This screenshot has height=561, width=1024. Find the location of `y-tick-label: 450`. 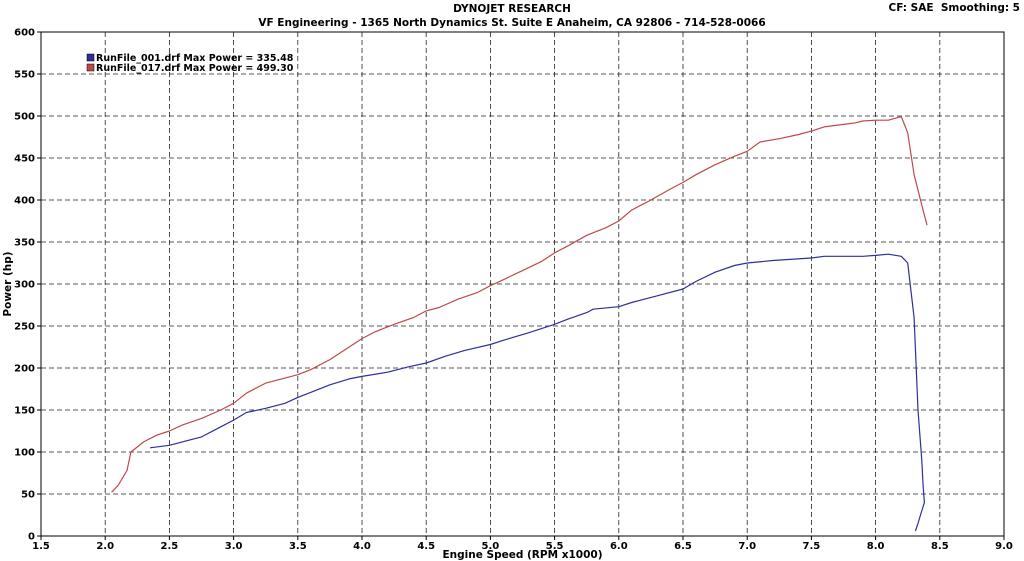

y-tick-label: 450 is located at coordinates (24, 159).